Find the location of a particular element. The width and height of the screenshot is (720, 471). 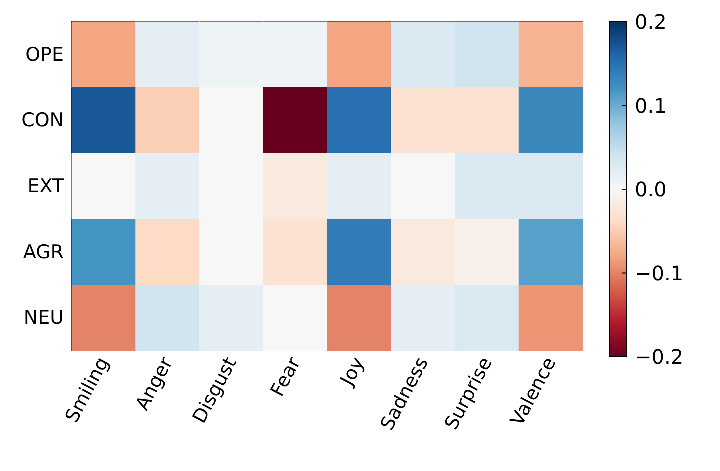

color-bar-label: 0.2 is located at coordinates (651, 22).